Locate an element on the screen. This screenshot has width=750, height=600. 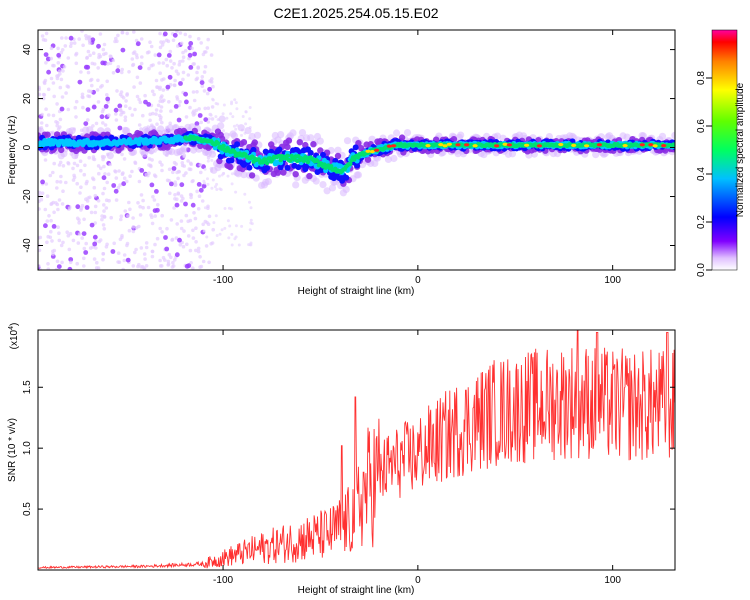
spectrogram-ytick-label: 0 is located at coordinates (27, 147).